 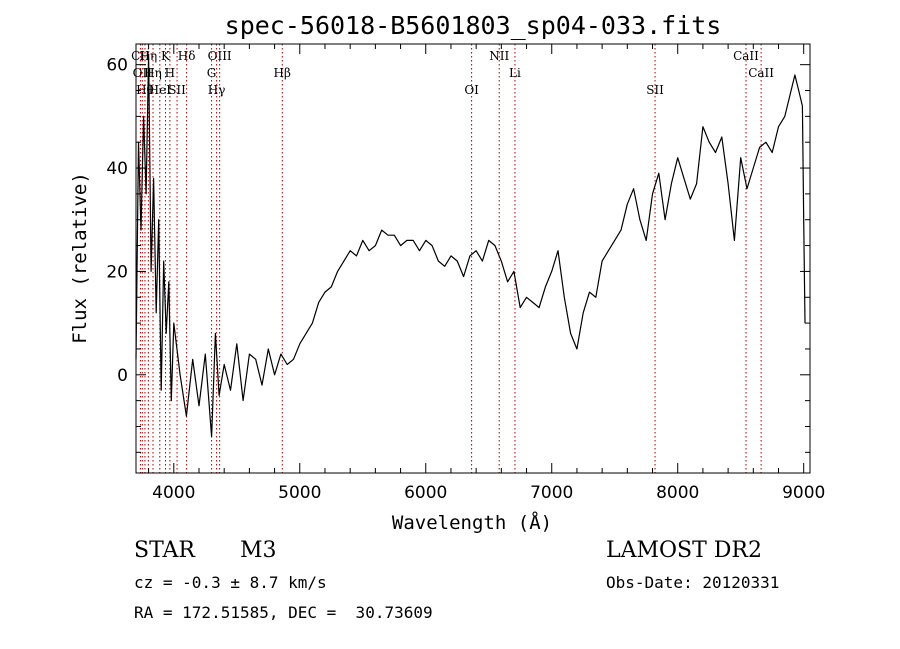 I want to click on x-tick-label-9000: 9000, so click(x=803, y=493).